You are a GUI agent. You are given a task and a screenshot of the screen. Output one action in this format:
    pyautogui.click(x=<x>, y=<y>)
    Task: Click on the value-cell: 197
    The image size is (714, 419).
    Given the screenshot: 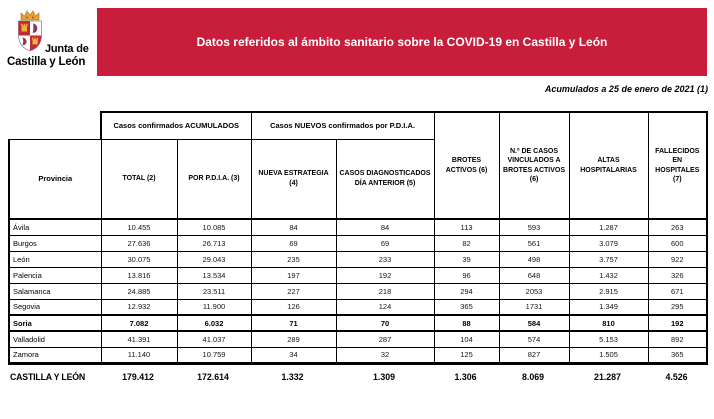 What is the action you would take?
    pyautogui.click(x=293, y=275)
    